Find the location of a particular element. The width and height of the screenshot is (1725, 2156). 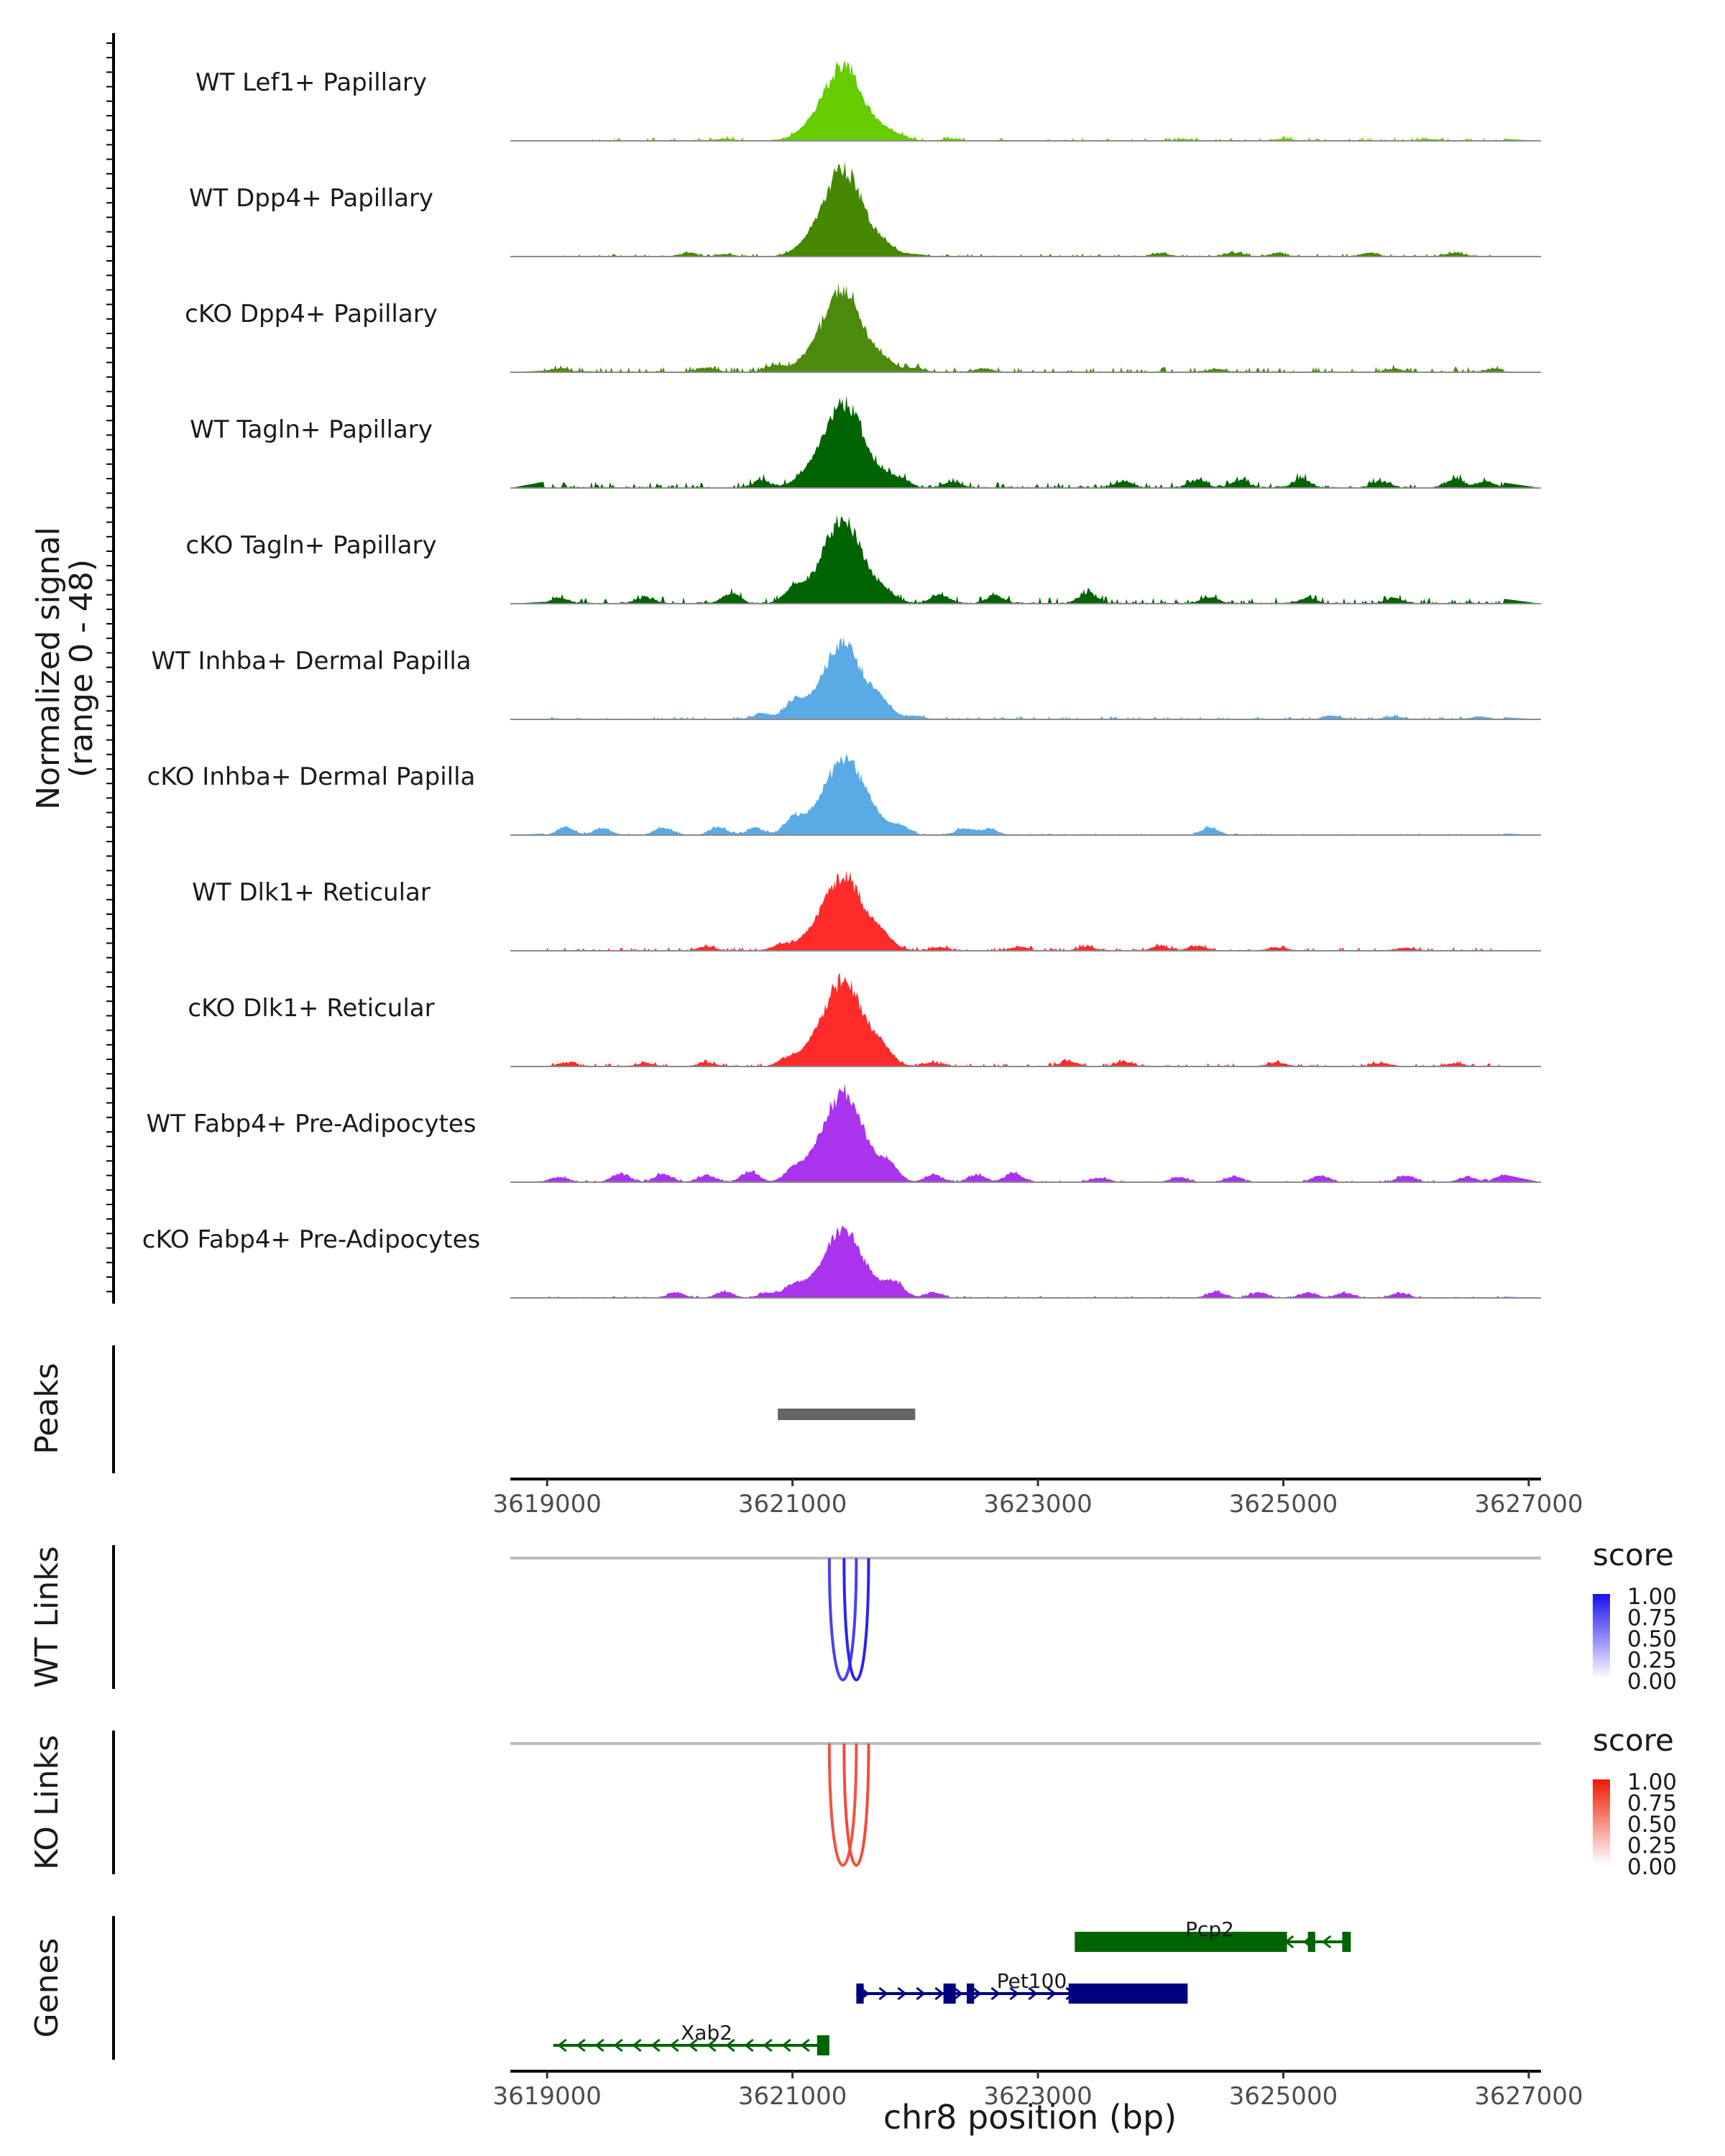

coverage-track: cKO Fabp4+ Pre-Adipocytes is located at coordinates (841, 1262).